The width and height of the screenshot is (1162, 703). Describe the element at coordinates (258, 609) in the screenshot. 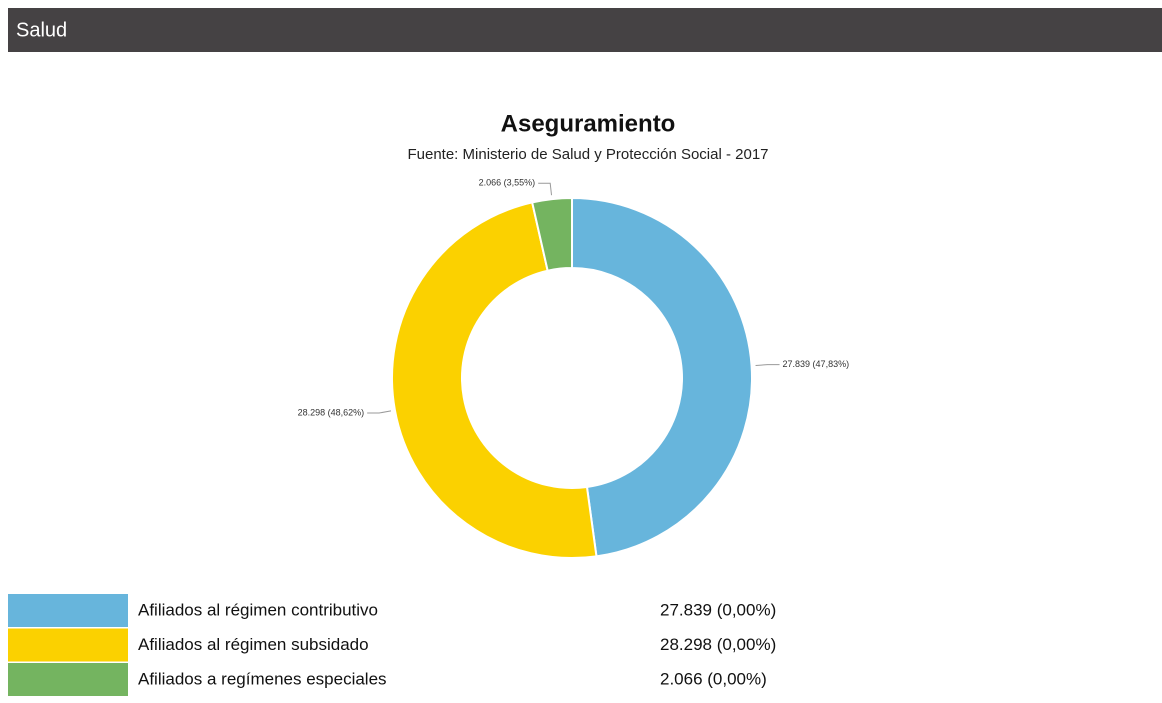

I see `legend-label: Afiliados al régimen contributivo` at that location.